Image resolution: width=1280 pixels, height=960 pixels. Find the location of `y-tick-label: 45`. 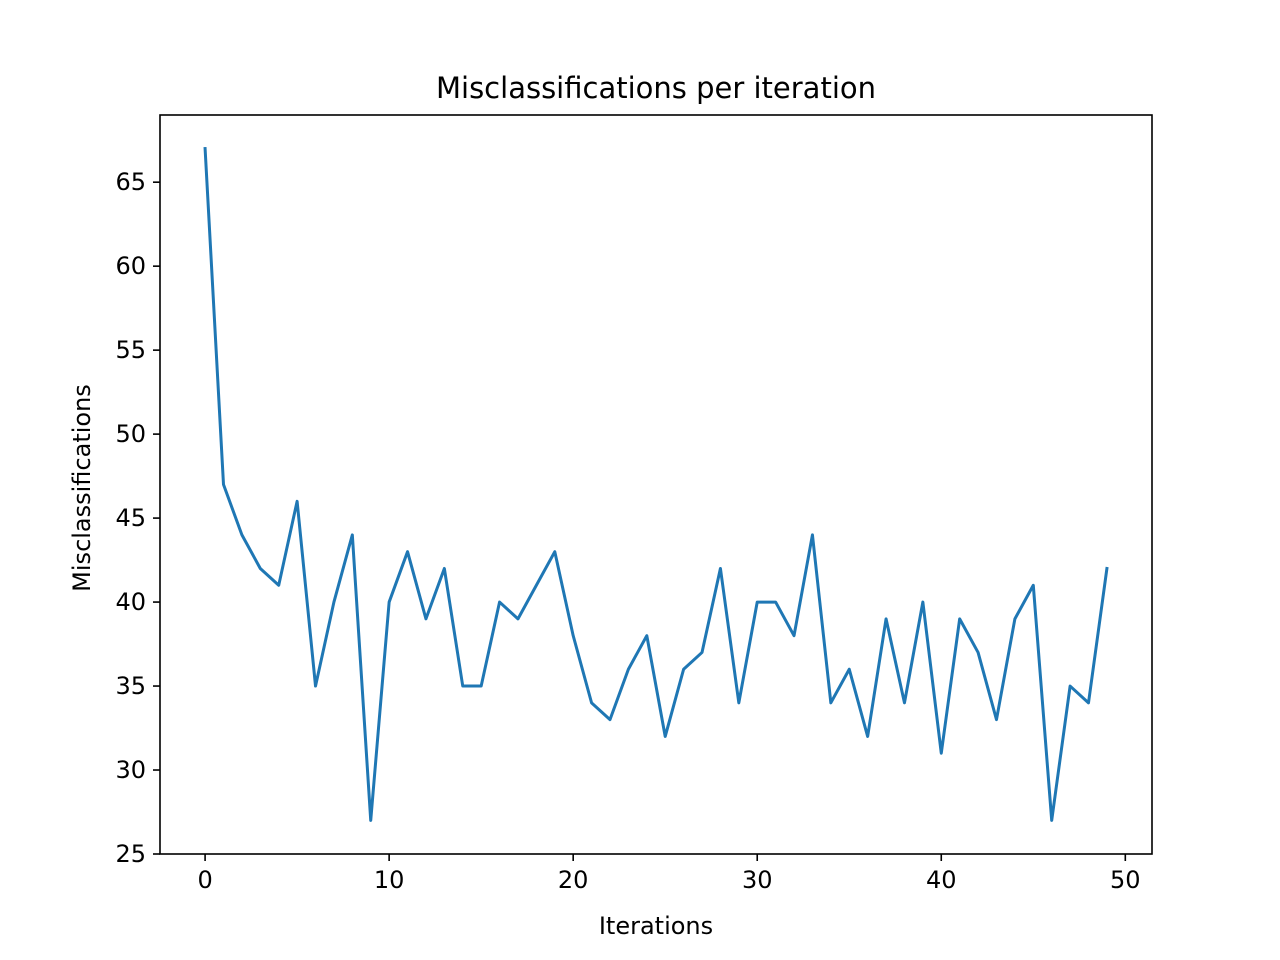

y-tick-label: 45 is located at coordinates (130, 518).